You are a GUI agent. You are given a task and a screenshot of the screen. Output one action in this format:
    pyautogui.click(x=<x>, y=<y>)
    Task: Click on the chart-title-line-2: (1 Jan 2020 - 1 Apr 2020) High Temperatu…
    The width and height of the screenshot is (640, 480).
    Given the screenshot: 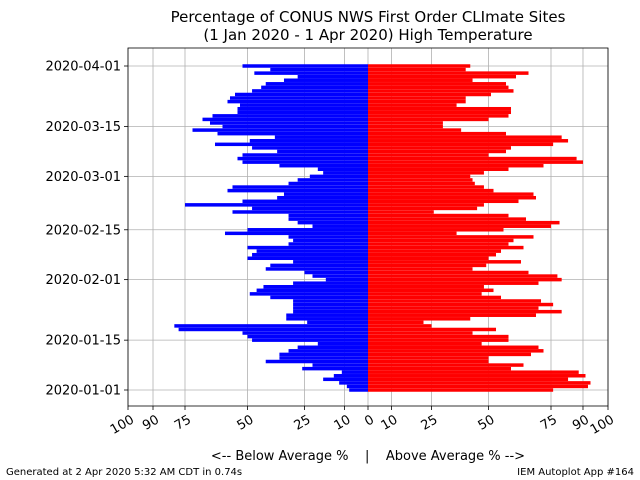 What is the action you would take?
    pyautogui.click(x=367, y=35)
    